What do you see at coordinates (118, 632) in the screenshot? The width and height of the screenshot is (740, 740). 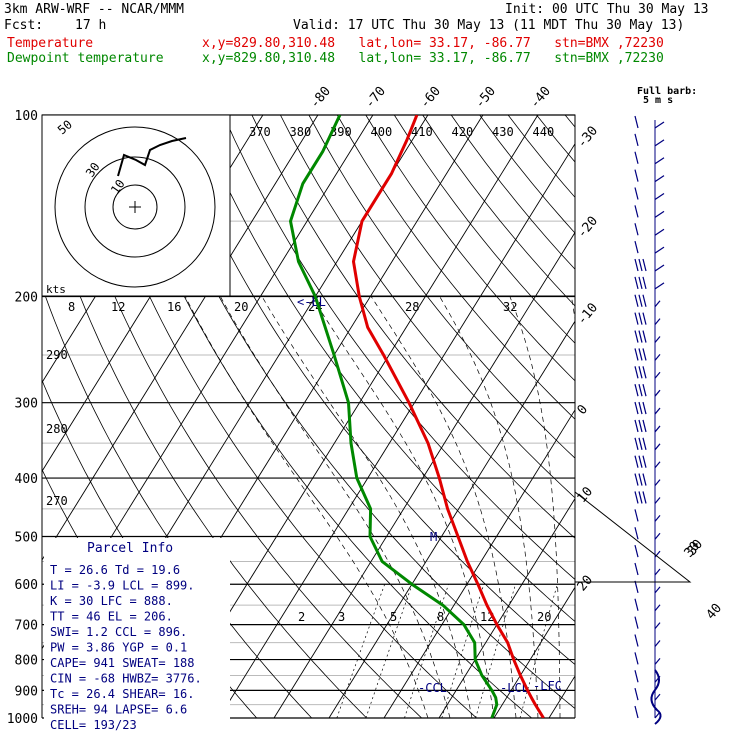 I see `parcel-row: SWI= 1.2 CCL = 896.` at bounding box center [118, 632].